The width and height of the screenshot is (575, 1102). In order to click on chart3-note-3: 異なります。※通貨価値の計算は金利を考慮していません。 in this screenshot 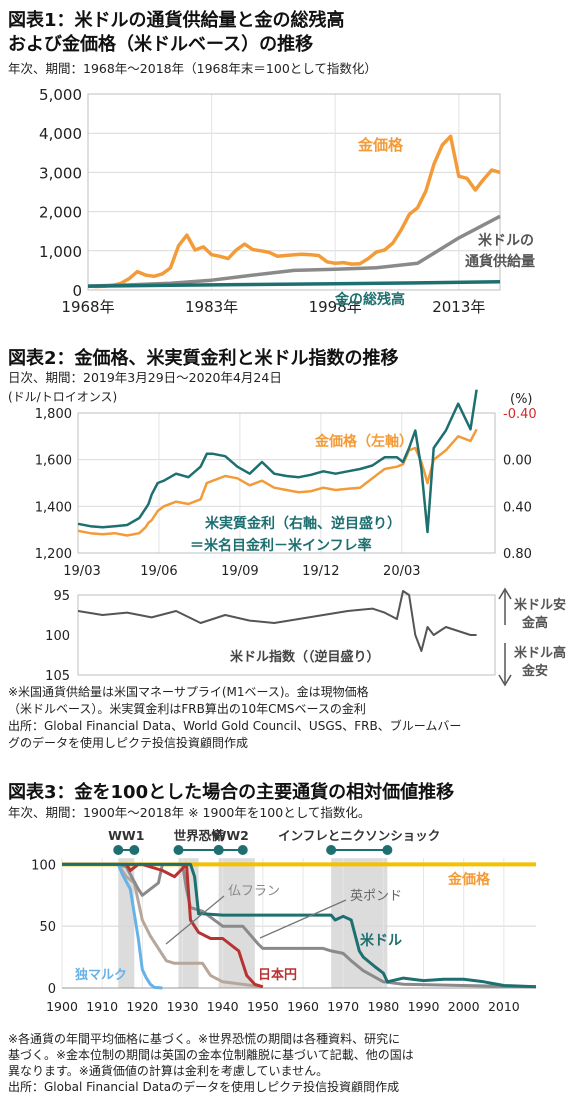, I will do `click(168, 1071)`.